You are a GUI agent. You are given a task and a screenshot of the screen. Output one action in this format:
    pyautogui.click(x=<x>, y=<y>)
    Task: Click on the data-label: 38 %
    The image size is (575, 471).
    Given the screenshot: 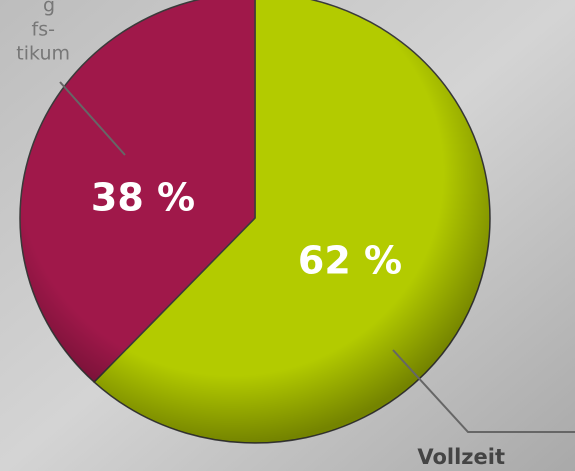 What is the action you would take?
    pyautogui.click(x=143, y=198)
    